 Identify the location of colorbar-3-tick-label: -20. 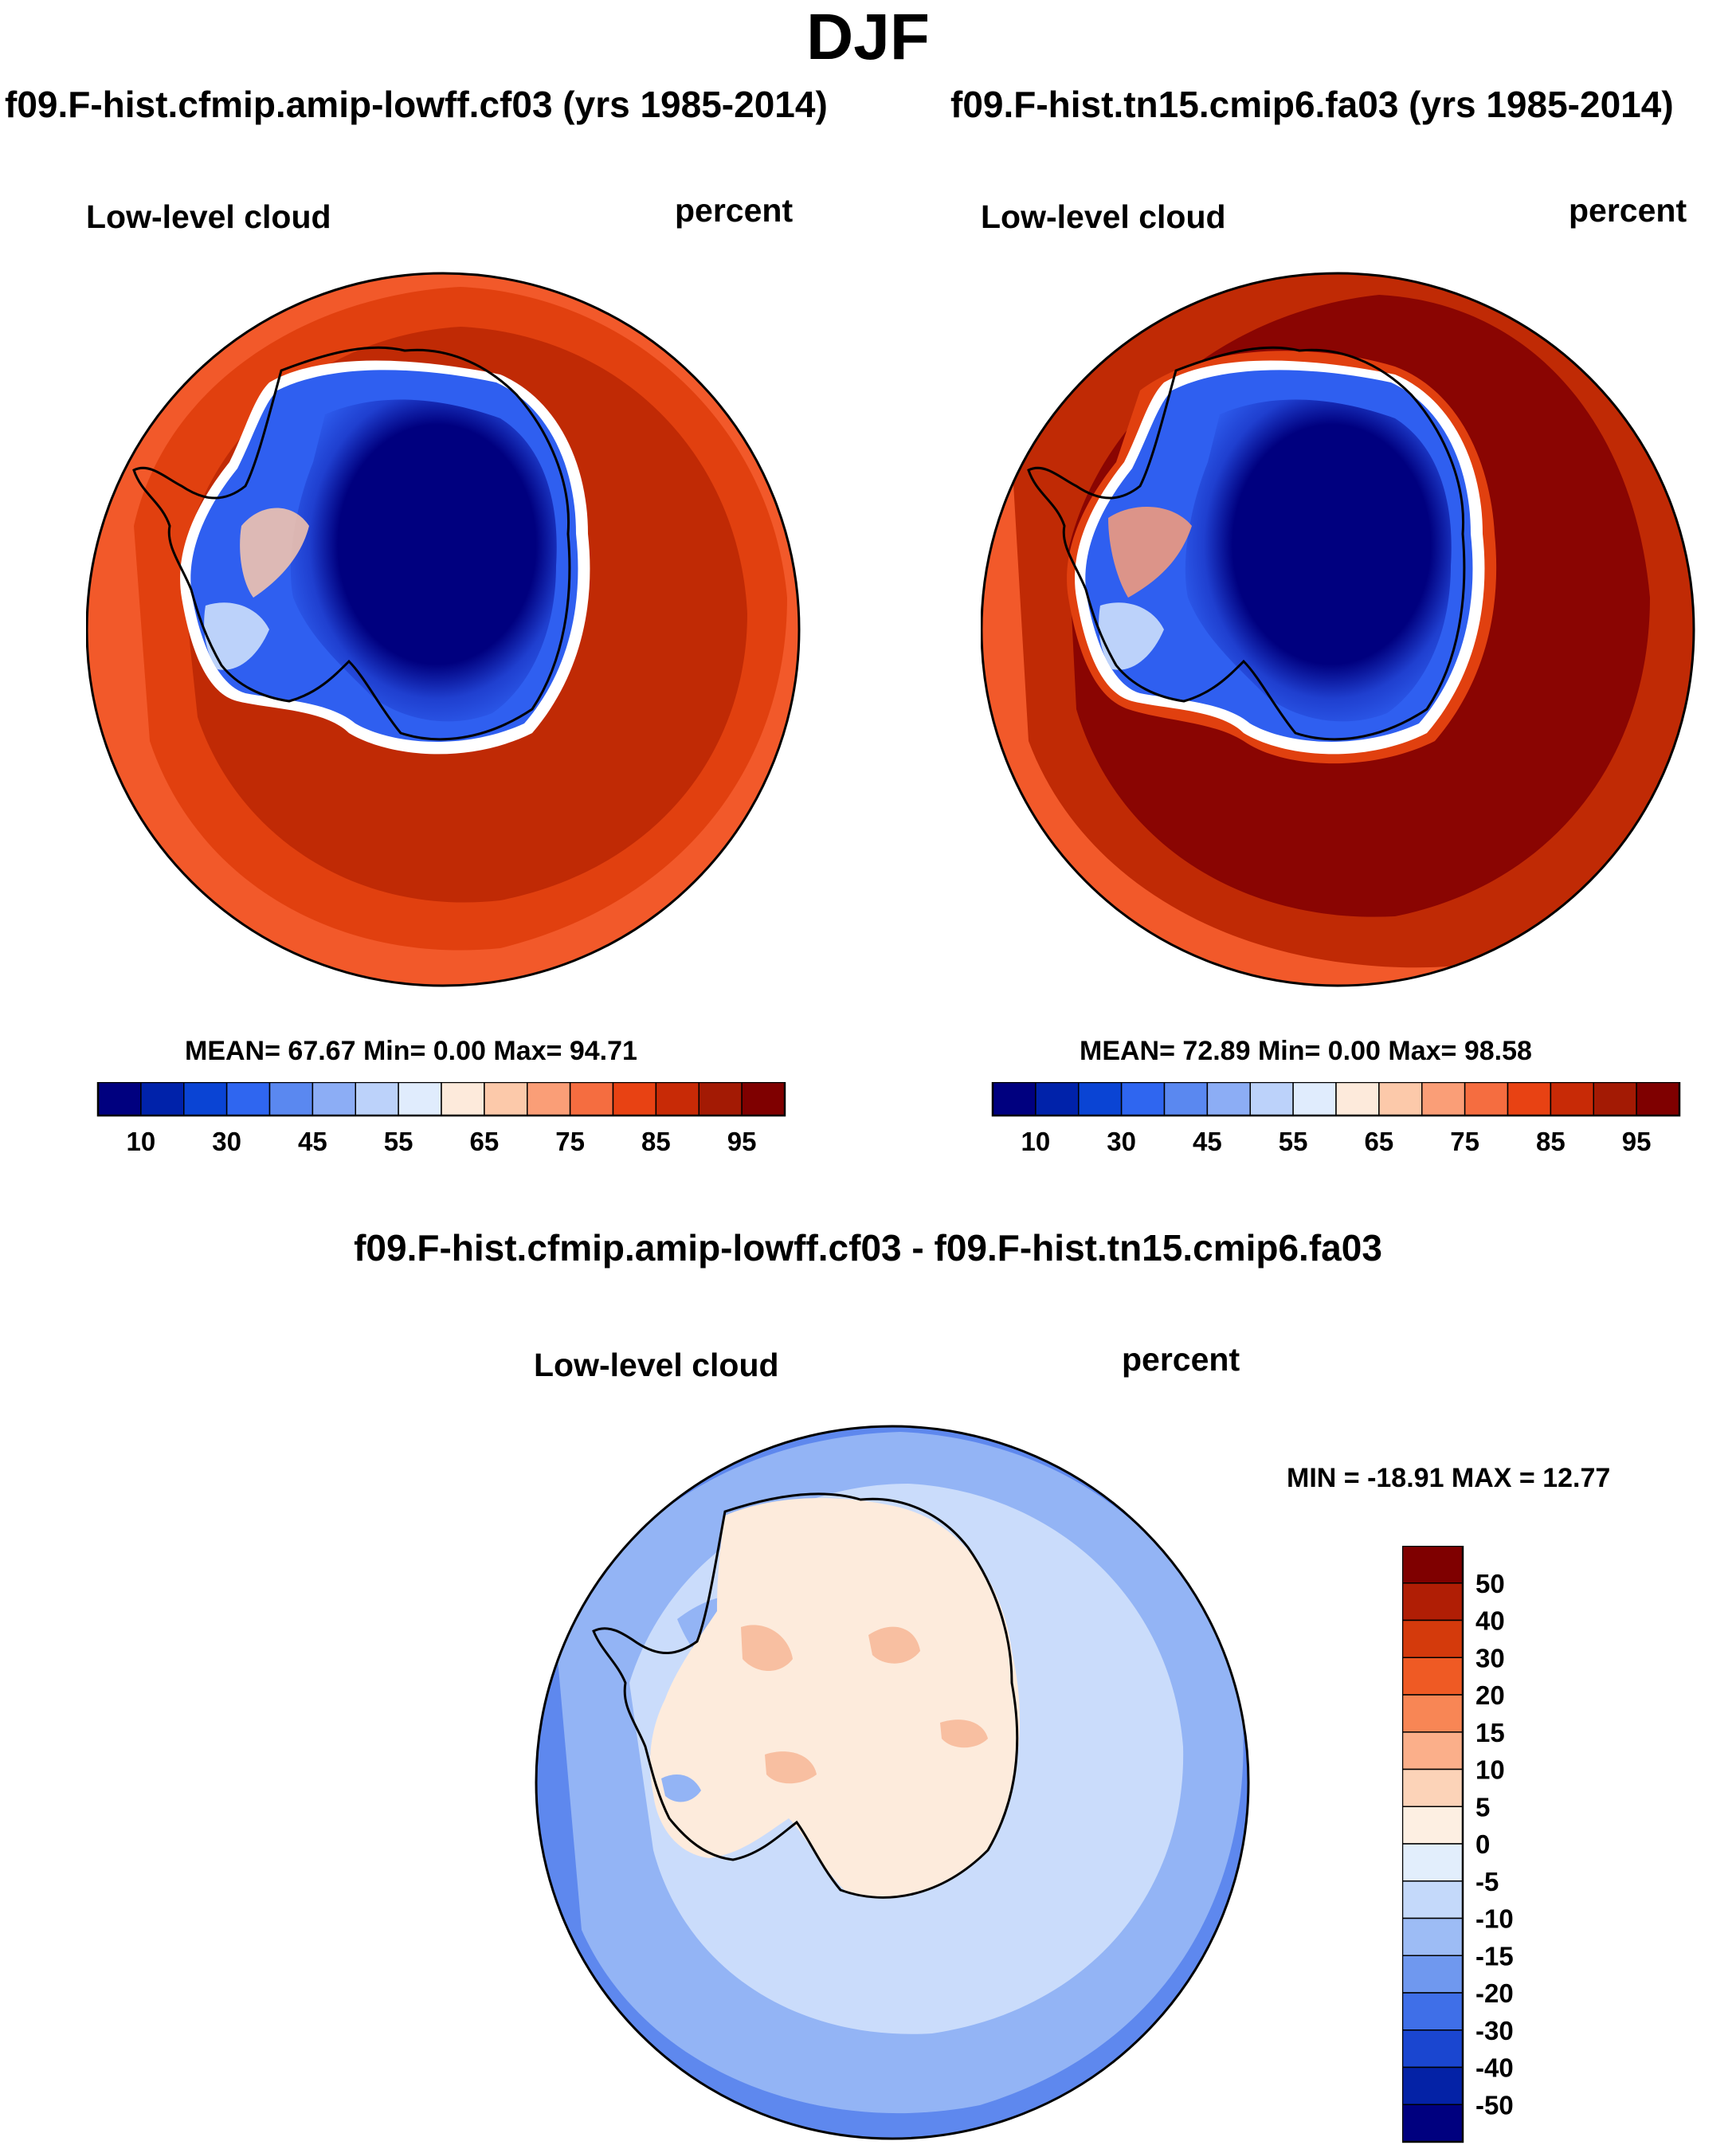
(1494, 1993).